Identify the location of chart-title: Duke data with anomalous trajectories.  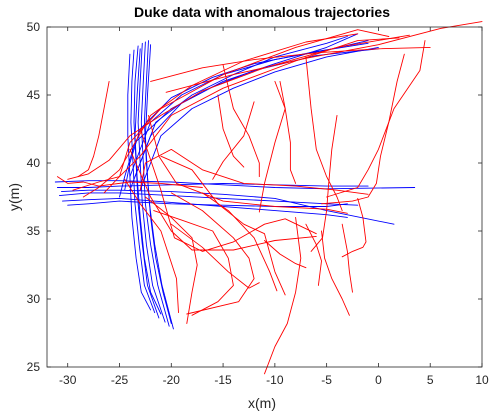
(262, 12).